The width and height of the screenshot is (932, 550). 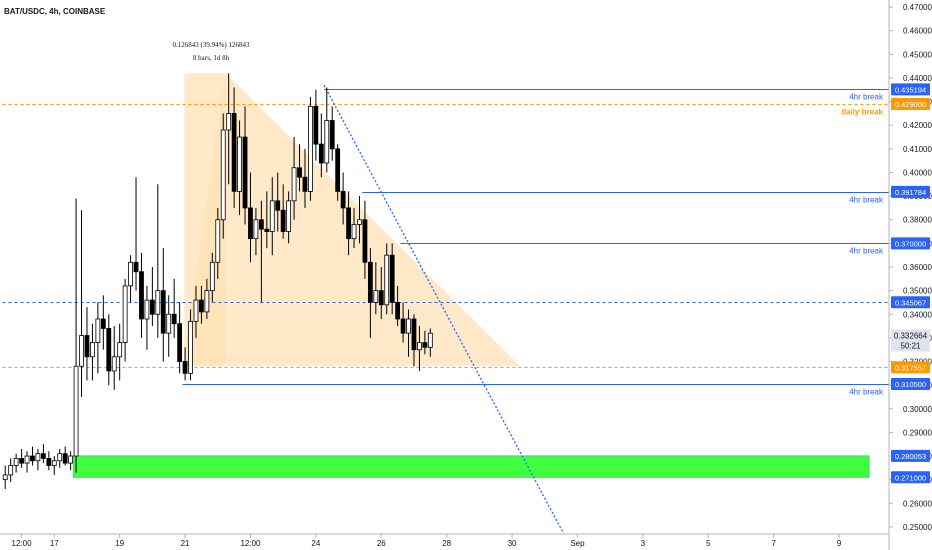 I want to click on time-tick-label: 24, so click(x=315, y=543).